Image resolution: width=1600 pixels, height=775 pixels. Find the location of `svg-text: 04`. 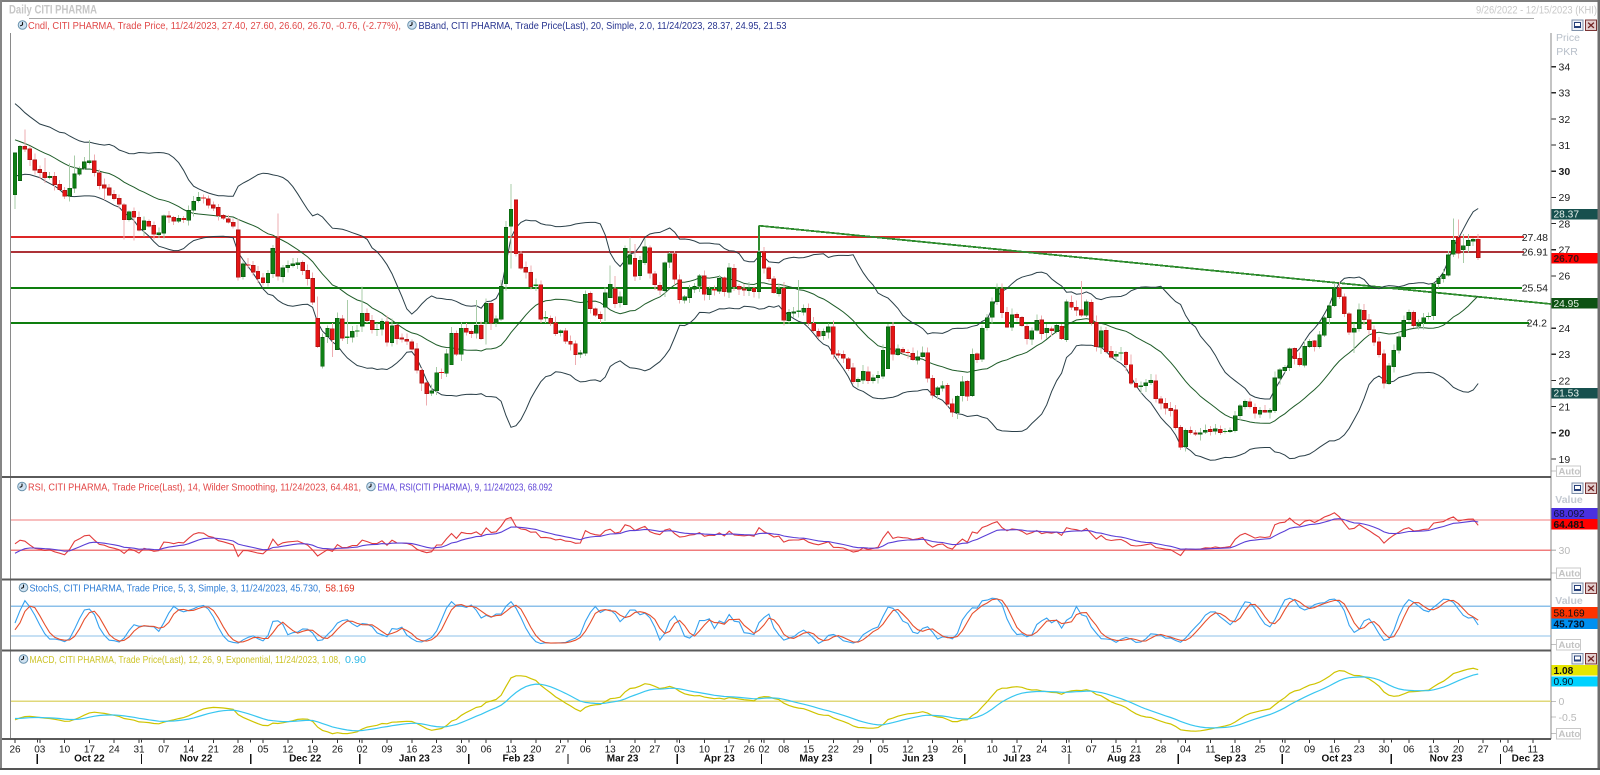

svg-text: 04 is located at coordinates (1186, 750).